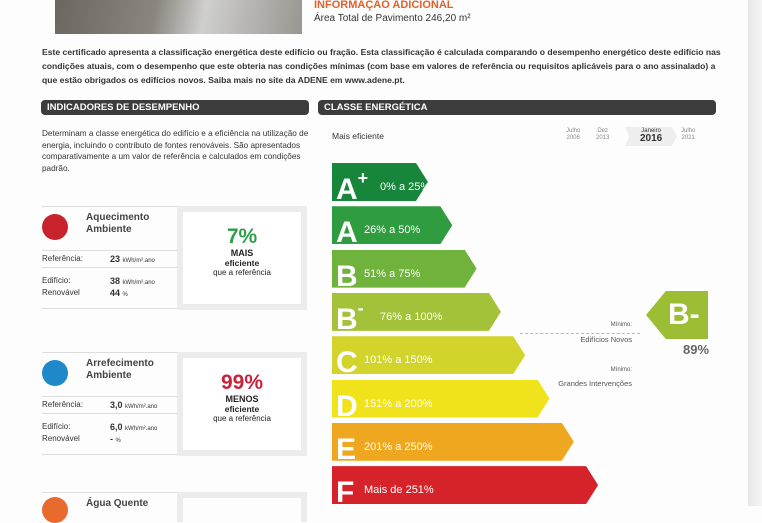 Image resolution: width=762 pixels, height=523 pixels. I want to click on letter: D, so click(347, 406).